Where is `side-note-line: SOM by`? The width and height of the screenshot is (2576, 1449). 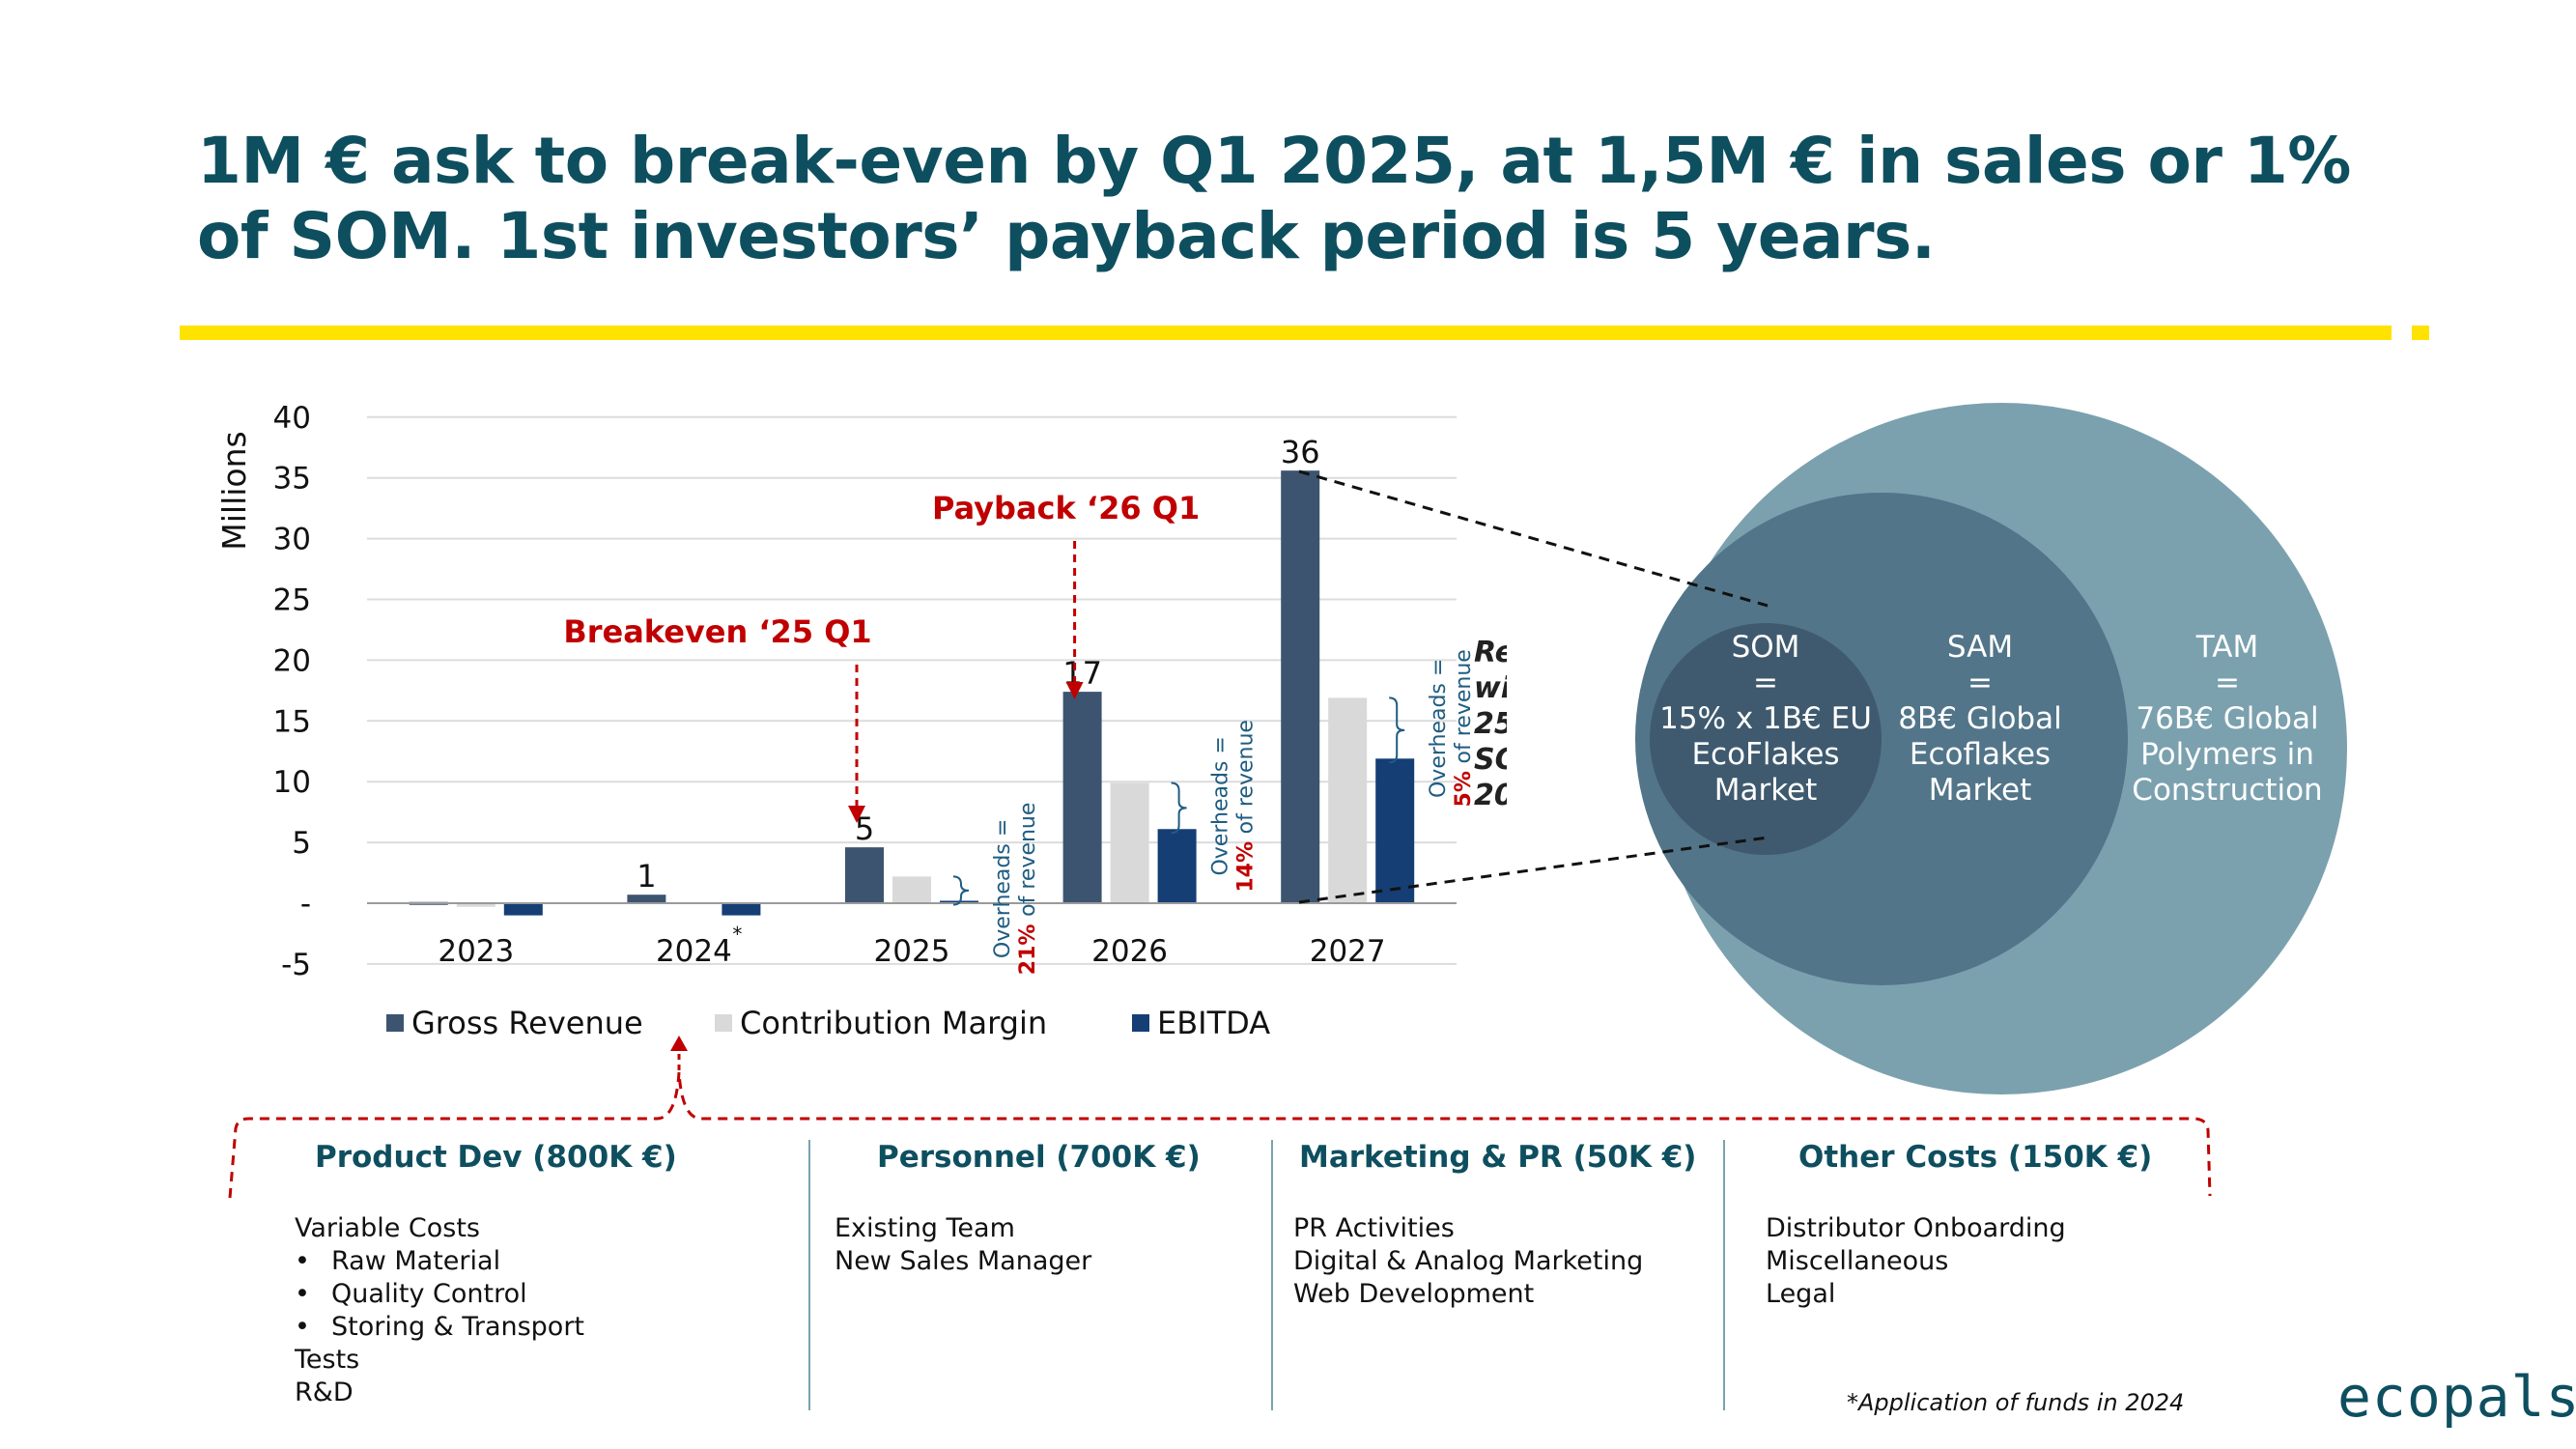
side-note-line: SOM by is located at coordinates (1490, 760).